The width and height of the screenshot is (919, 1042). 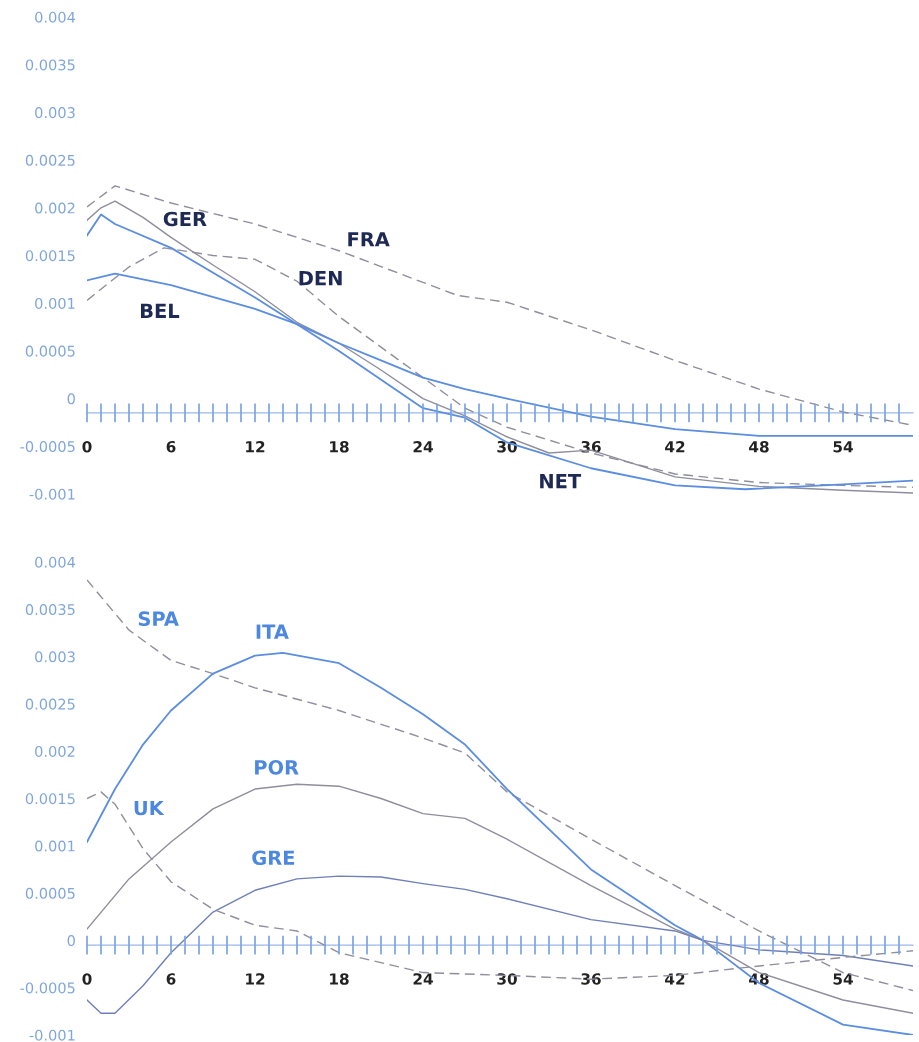 What do you see at coordinates (369, 239) in the screenshot?
I see `series-label: FRA` at bounding box center [369, 239].